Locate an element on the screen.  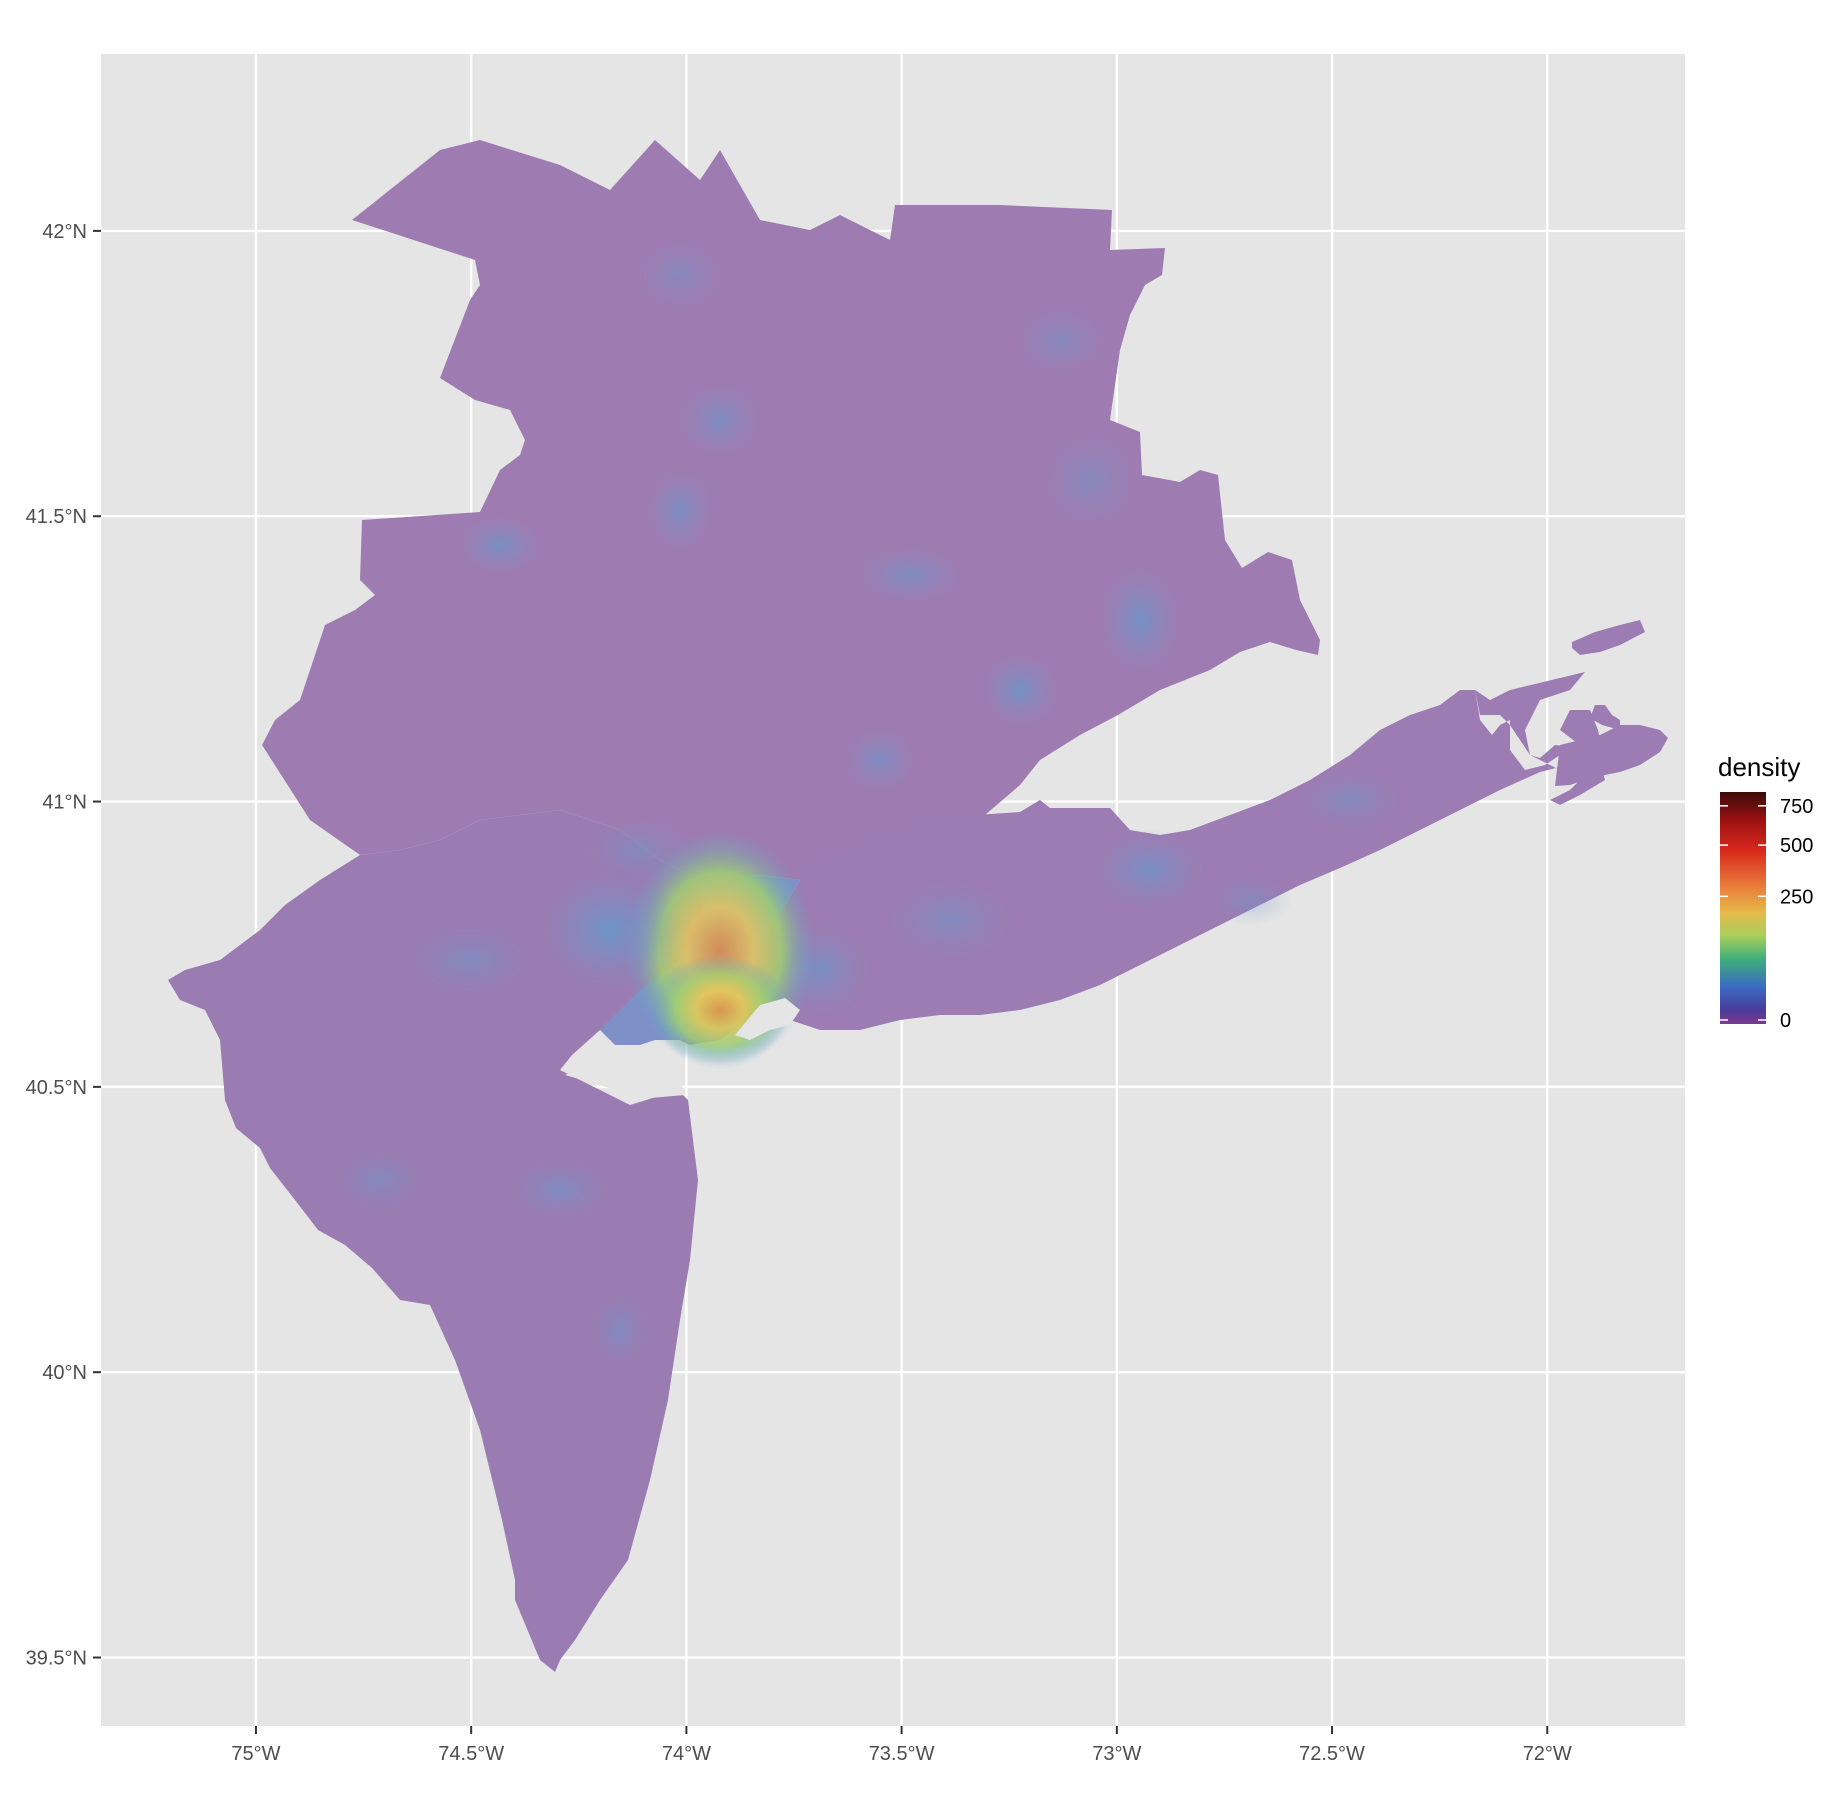
y-tick-label: 41.5°N is located at coordinates (56, 517).